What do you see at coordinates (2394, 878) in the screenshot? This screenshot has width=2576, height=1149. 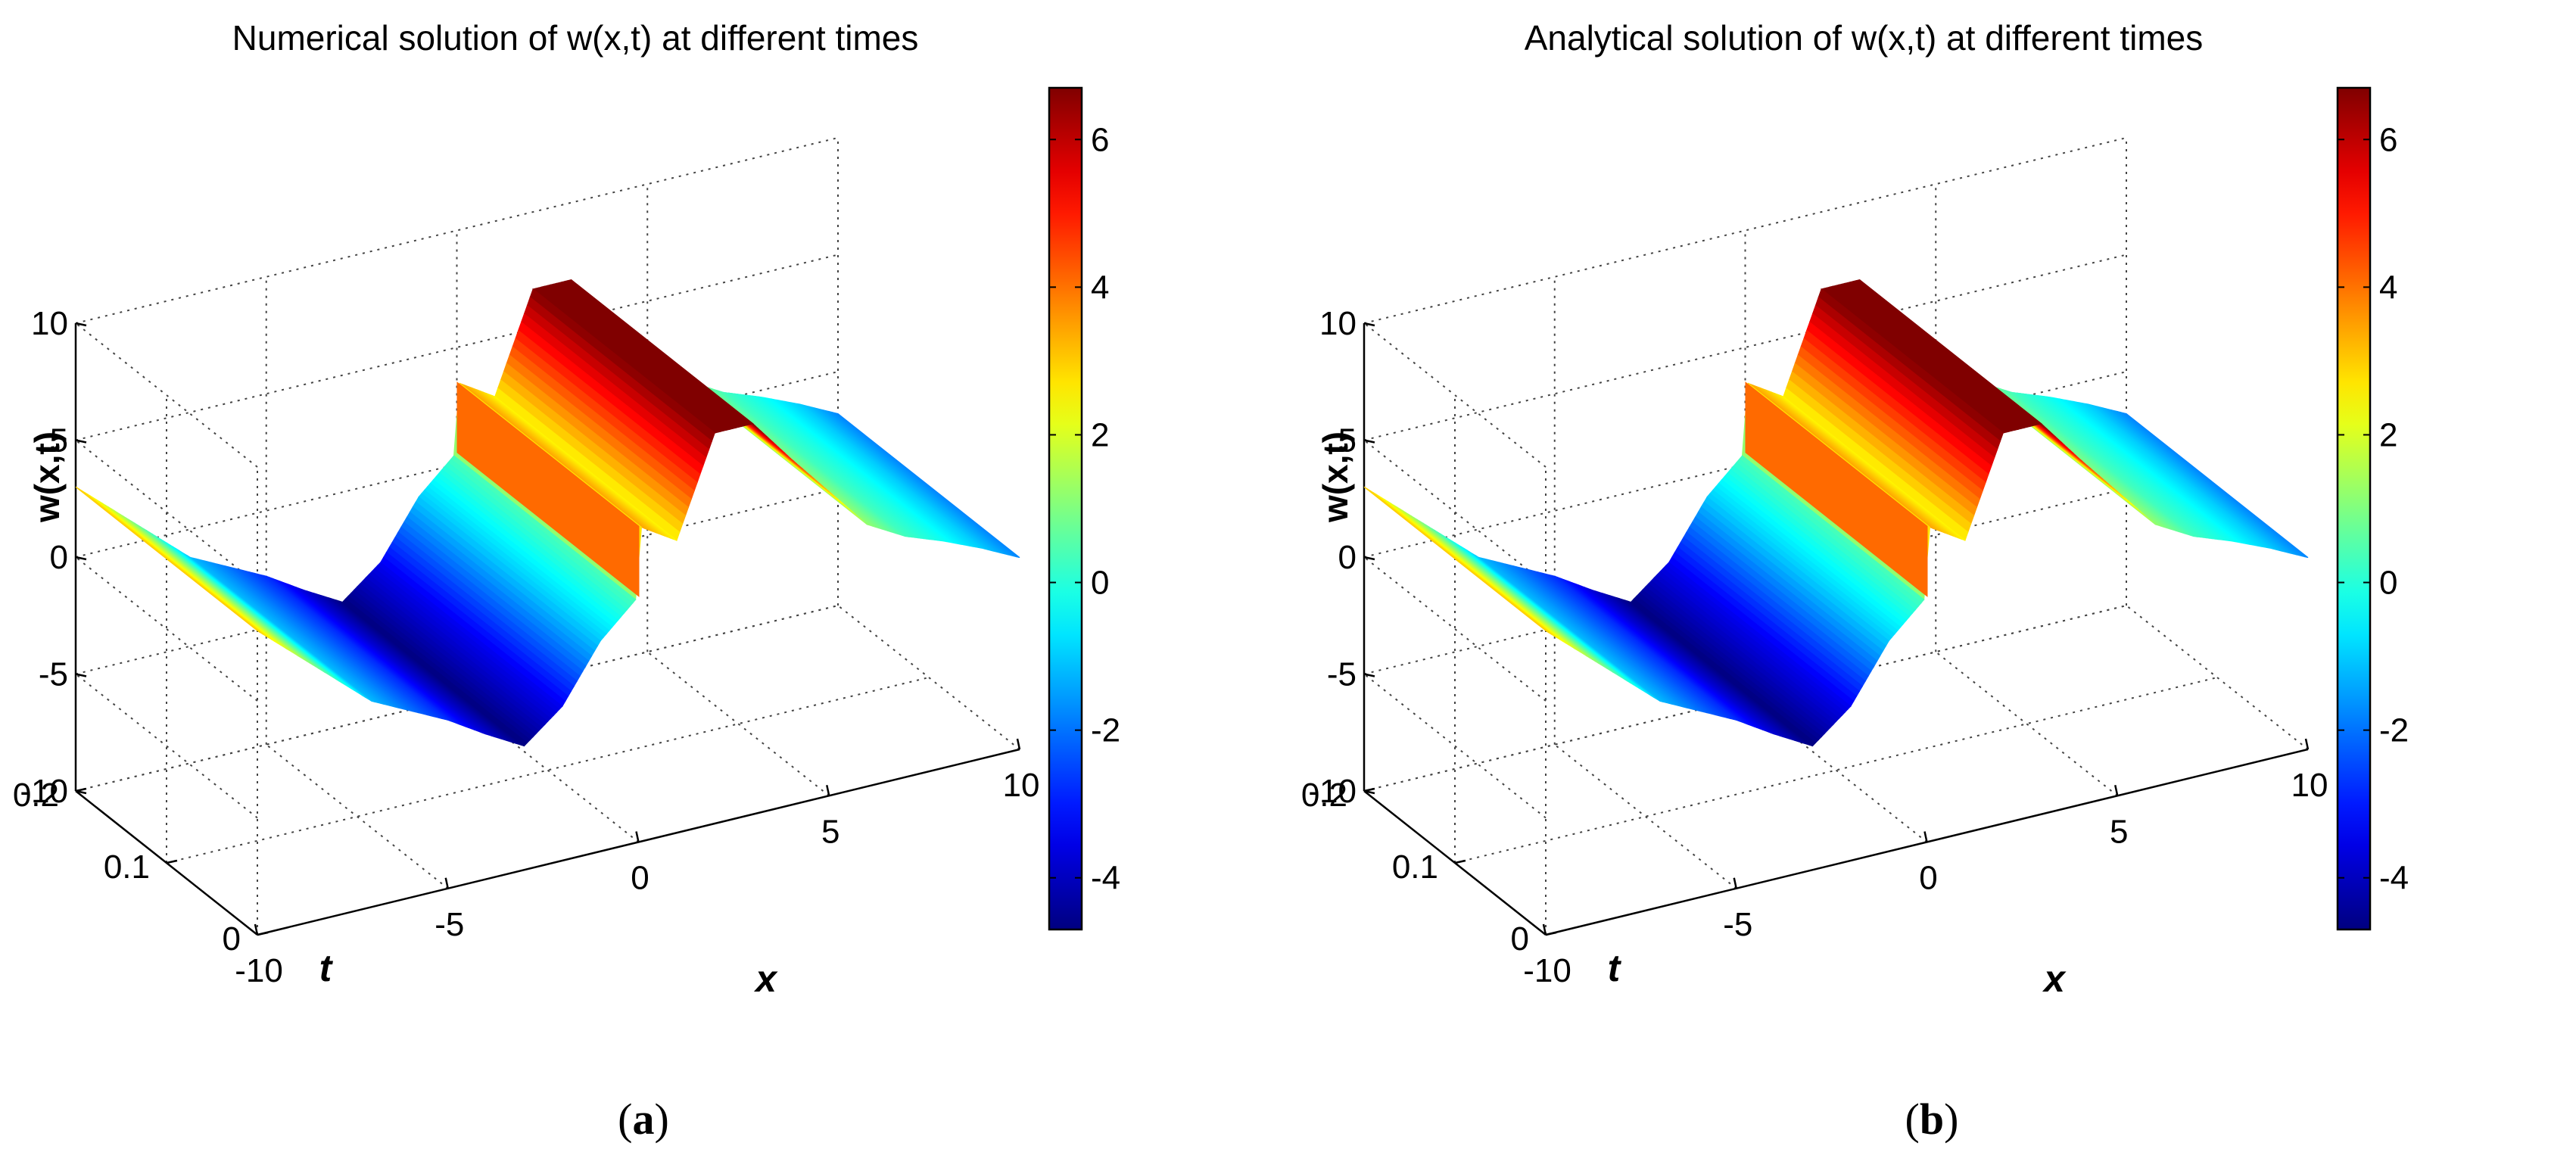 I see `colorbar-tick-label: -4` at bounding box center [2394, 878].